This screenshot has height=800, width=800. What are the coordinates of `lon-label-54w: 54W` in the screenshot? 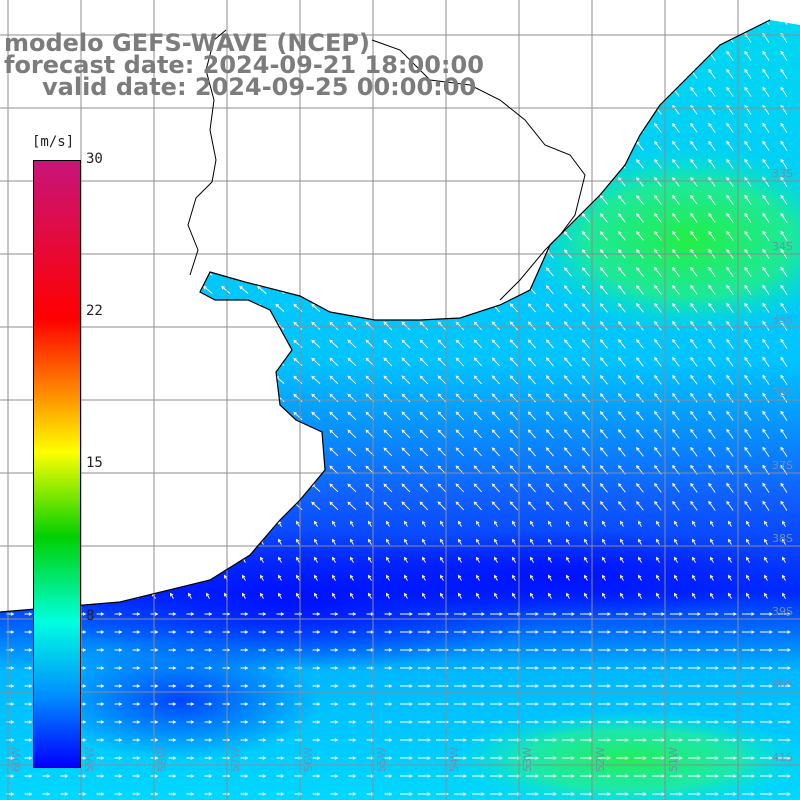 It's located at (454, 759).